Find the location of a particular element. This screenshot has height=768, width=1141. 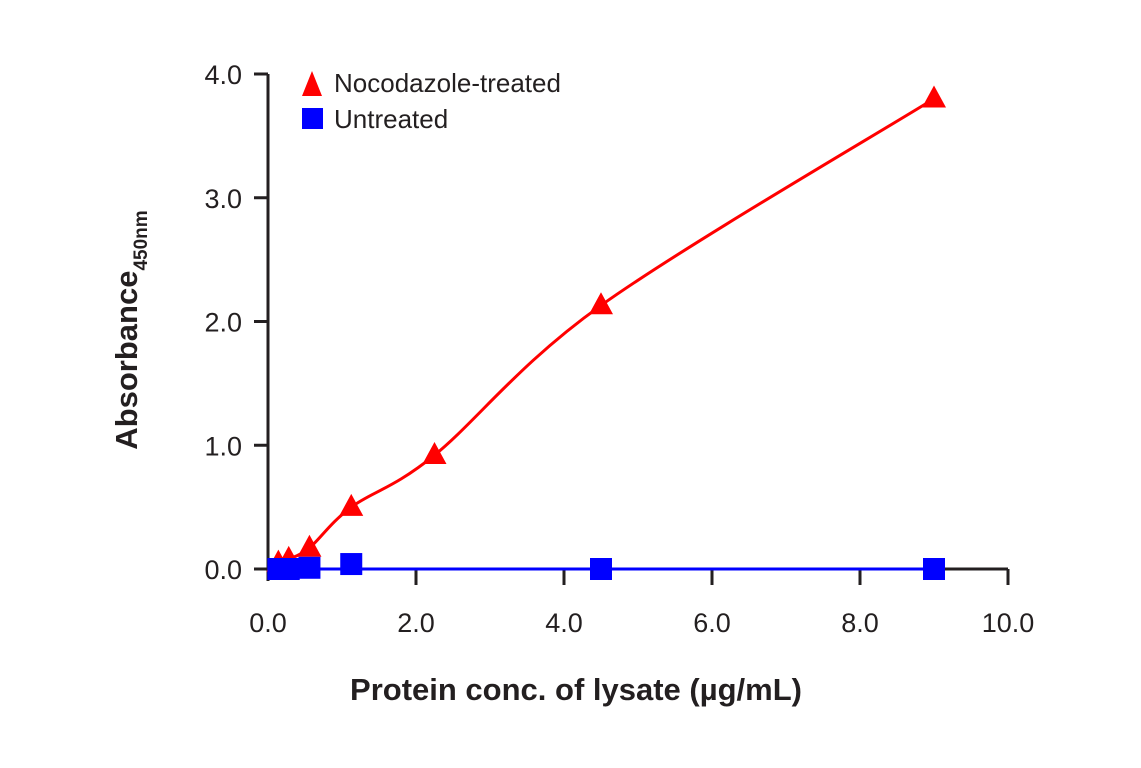

y-tick-label: 1.0 is located at coordinates (223, 446).